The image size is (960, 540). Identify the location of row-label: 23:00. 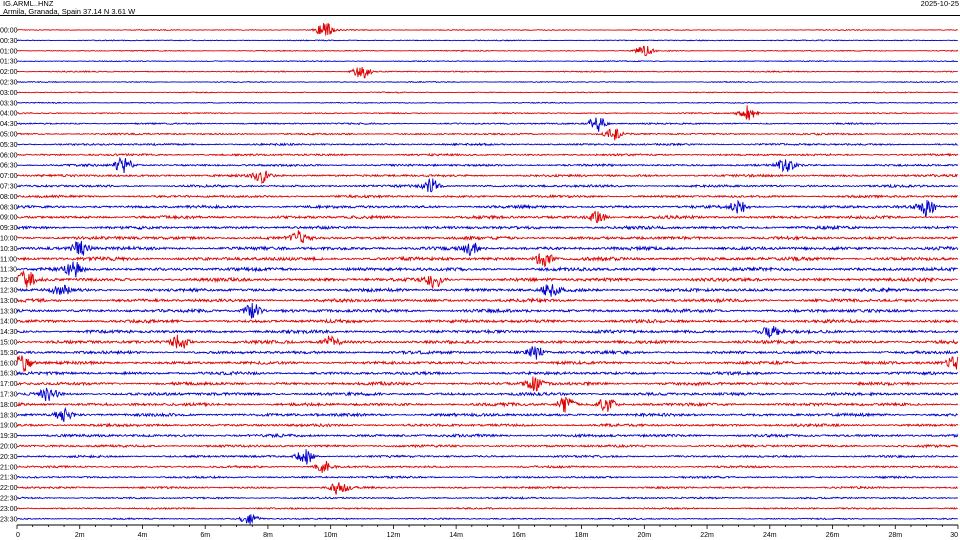
(9, 509).